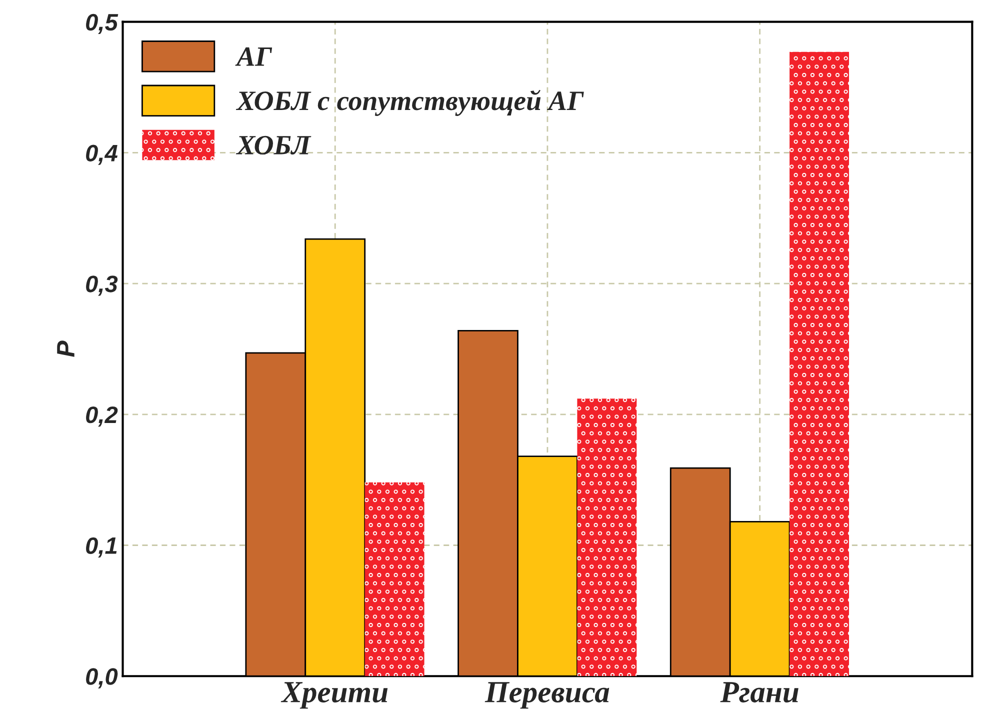 The height and width of the screenshot is (727, 982). What do you see at coordinates (101, 547) in the screenshot?
I see `y-tick-label: 0,1` at bounding box center [101, 547].